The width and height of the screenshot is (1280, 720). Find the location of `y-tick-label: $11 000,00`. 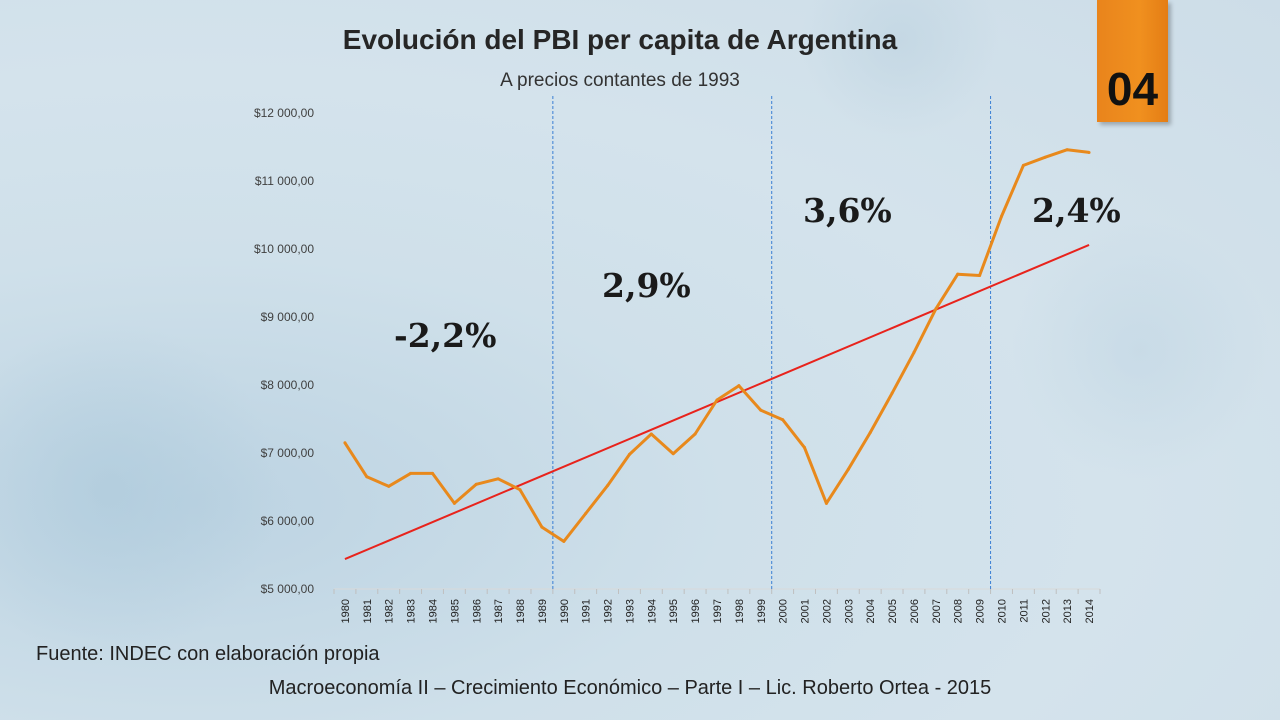

y-tick-label: $11 000,00 is located at coordinates (284, 181).